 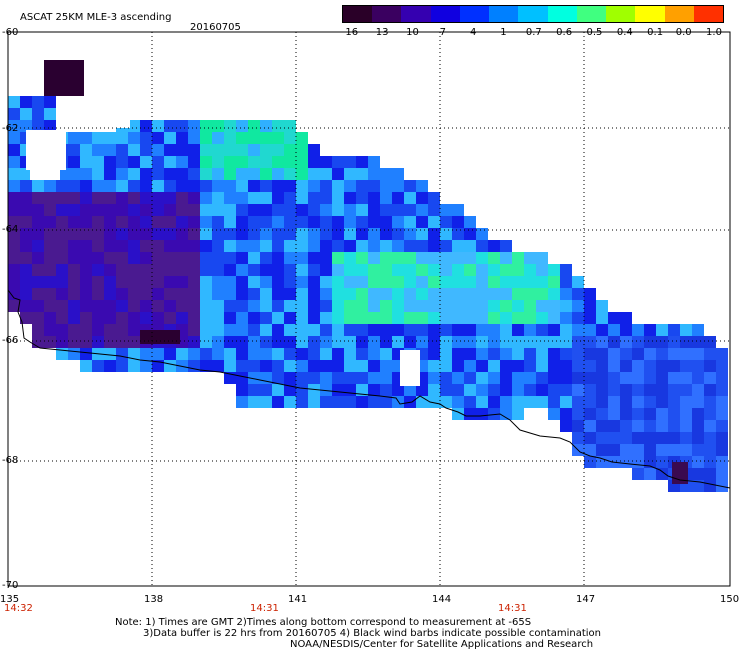 I want to click on lat-label-68: -68, so click(x=10, y=460).